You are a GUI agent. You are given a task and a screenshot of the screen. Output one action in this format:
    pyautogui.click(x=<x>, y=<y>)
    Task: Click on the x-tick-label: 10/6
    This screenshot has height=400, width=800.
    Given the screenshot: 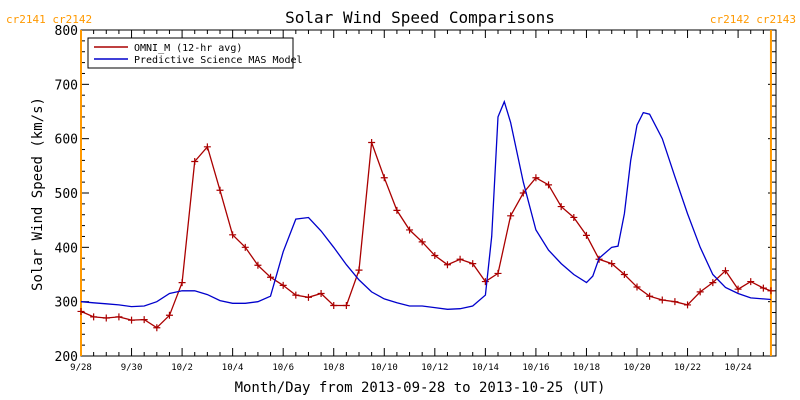 What is the action you would take?
    pyautogui.click(x=283, y=368)
    